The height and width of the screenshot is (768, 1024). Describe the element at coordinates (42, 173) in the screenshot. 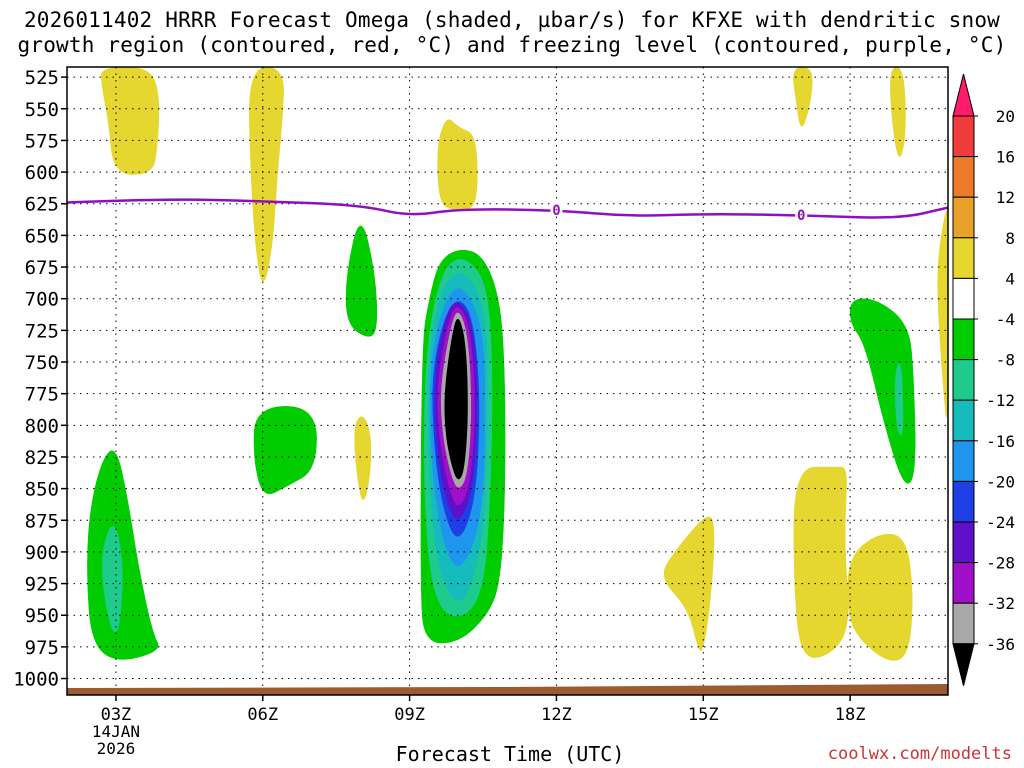

I see `y-tick-label: 600` at that location.